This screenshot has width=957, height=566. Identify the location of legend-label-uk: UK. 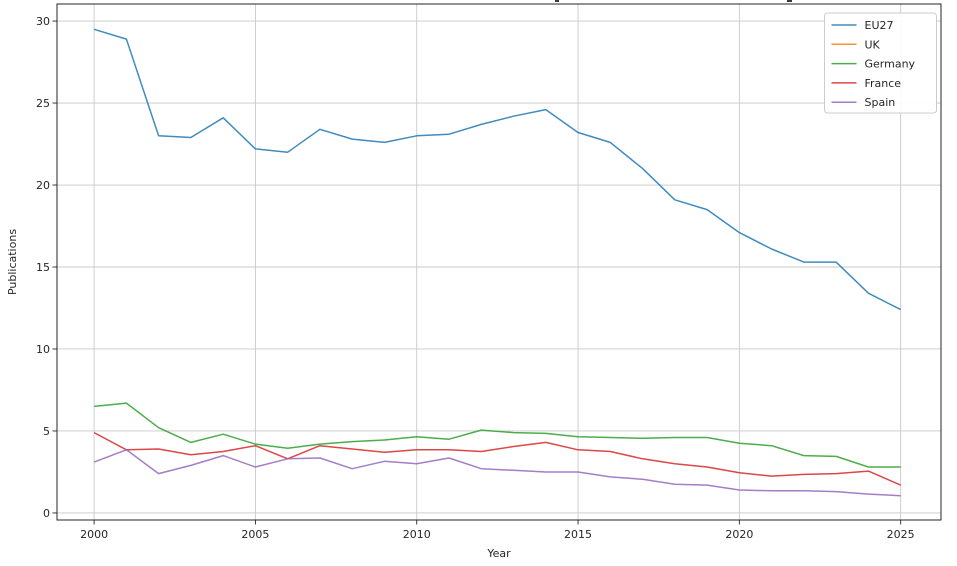
(873, 44).